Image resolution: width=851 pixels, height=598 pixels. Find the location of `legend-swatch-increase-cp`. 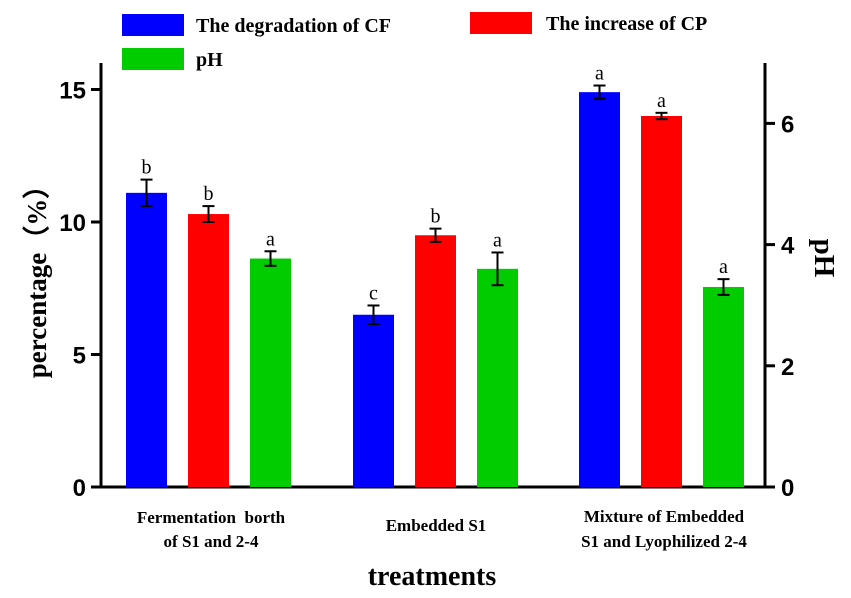

legend-swatch-increase-cp is located at coordinates (501, 23).